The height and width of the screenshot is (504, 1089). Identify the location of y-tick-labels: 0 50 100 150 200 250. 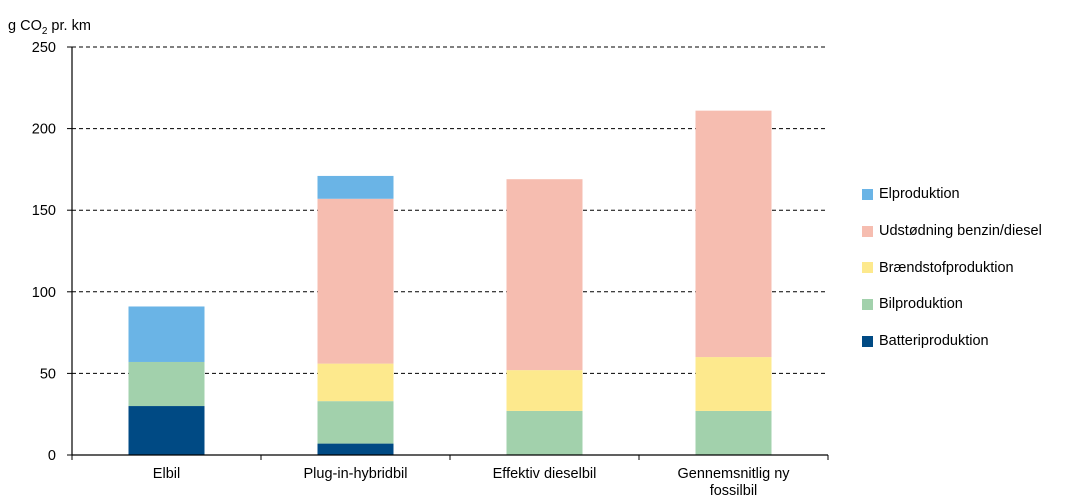
(52, 252).